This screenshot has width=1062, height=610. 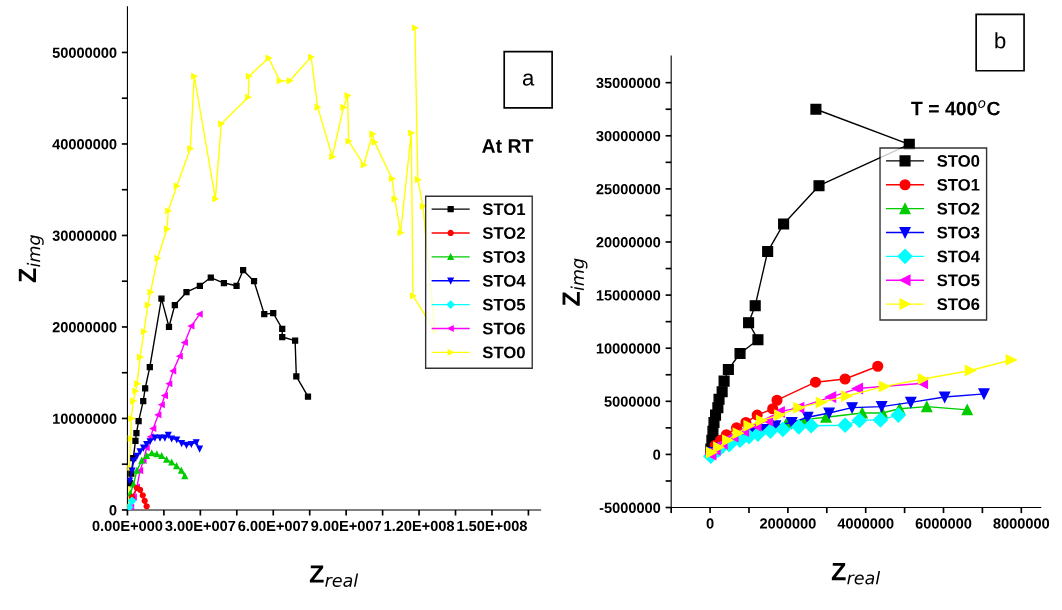 I want to click on x-tick-label: 0, so click(x=710, y=523).